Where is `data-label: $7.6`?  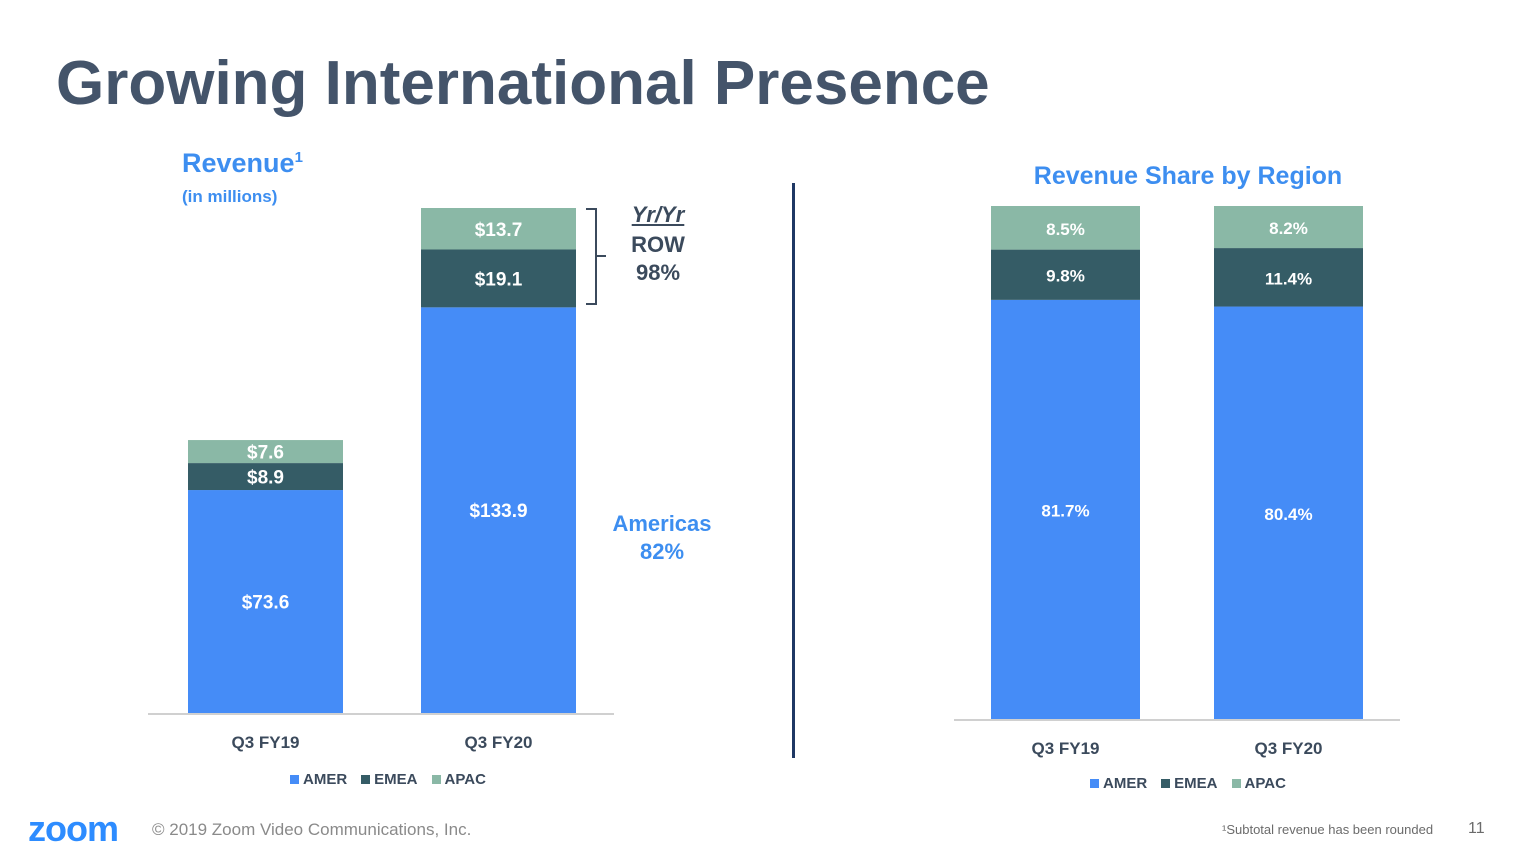
data-label: $7.6 is located at coordinates (265, 453).